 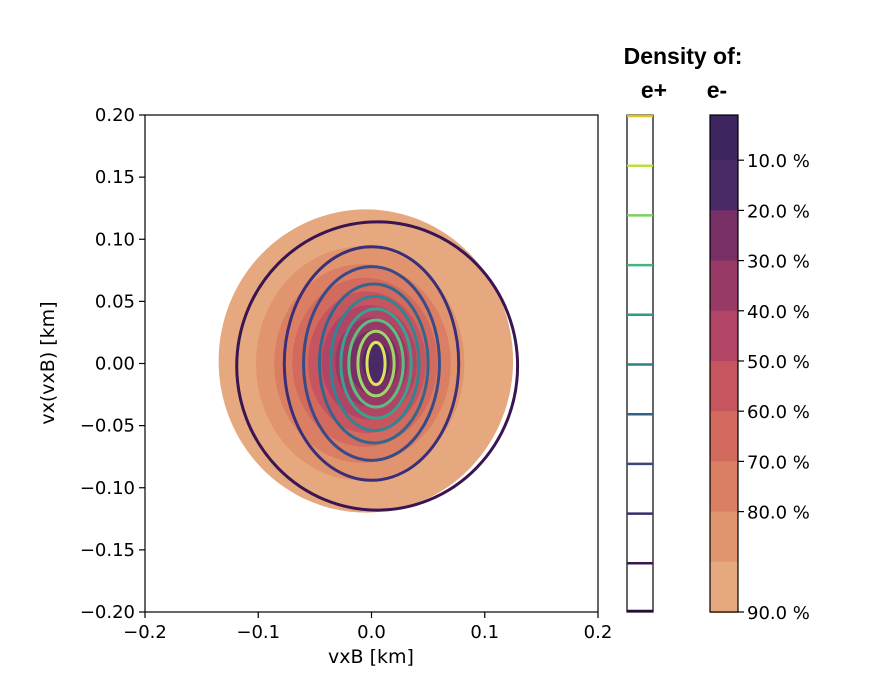 I want to click on positron-contour-10-pct, so click(x=376, y=363).